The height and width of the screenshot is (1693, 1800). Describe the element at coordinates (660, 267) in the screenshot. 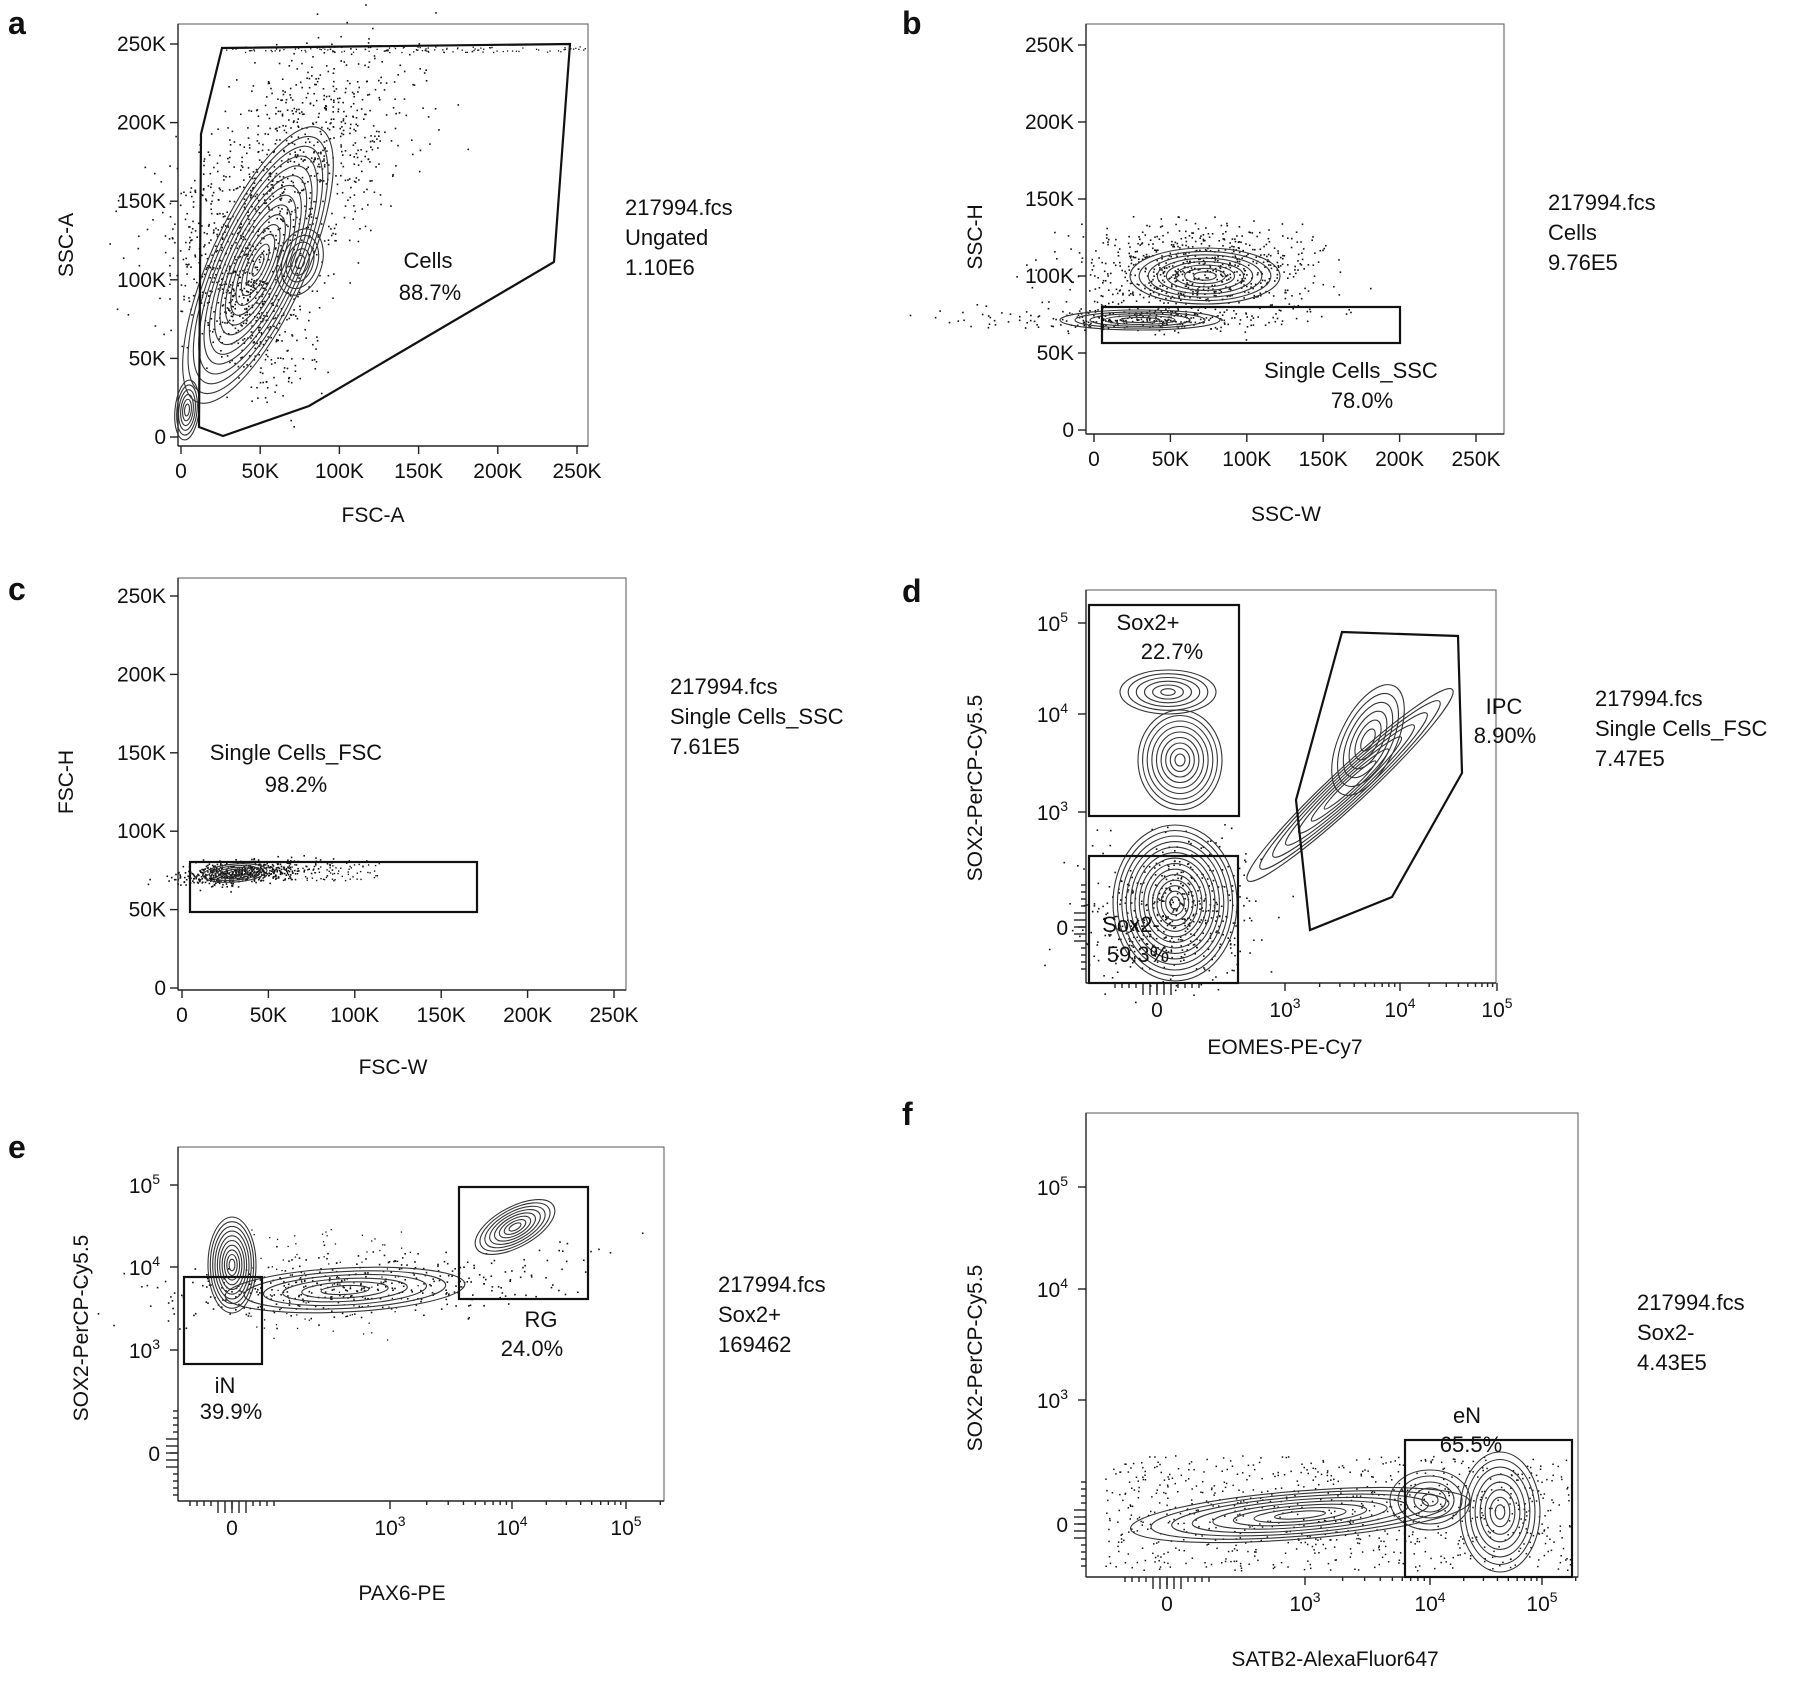

I see `sample-info-line: 1.10E6` at that location.